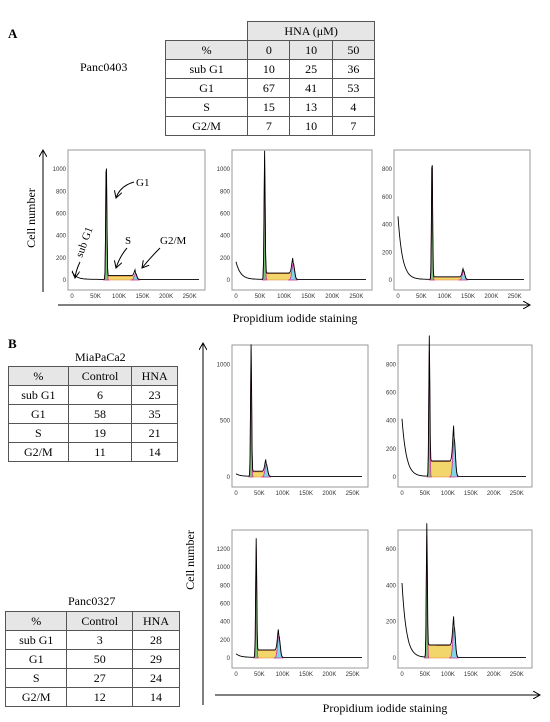 Image resolution: width=550 pixels, height=722 pixels. I want to click on table-body: % Control HNA sub G1 6 23 G1 58 35 S 19 21 G2/M 11 14, so click(93, 414).